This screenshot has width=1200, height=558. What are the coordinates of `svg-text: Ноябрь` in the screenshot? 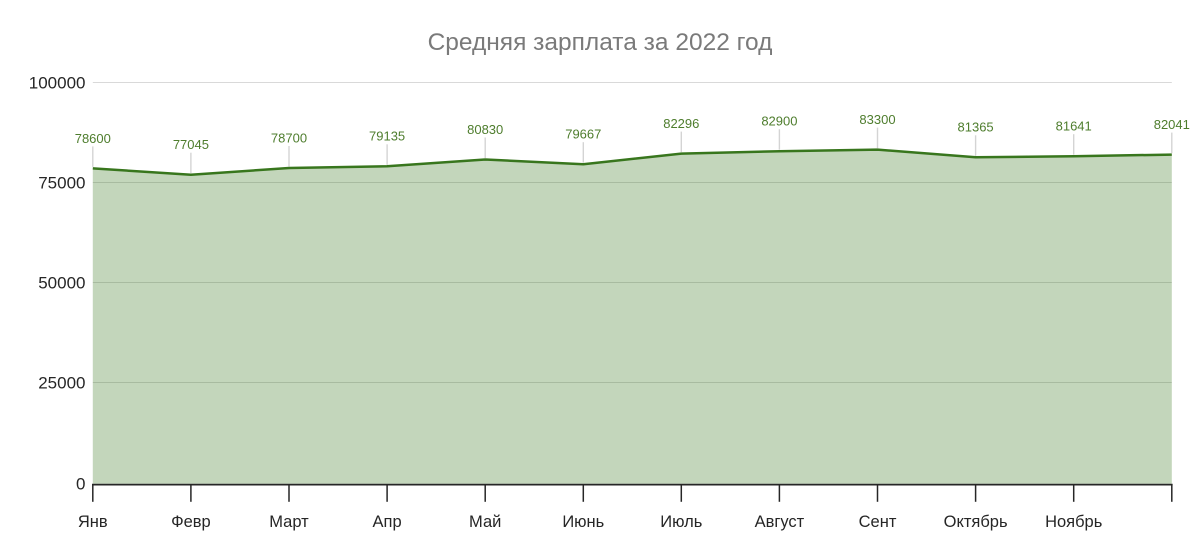 It's located at (1073, 522).